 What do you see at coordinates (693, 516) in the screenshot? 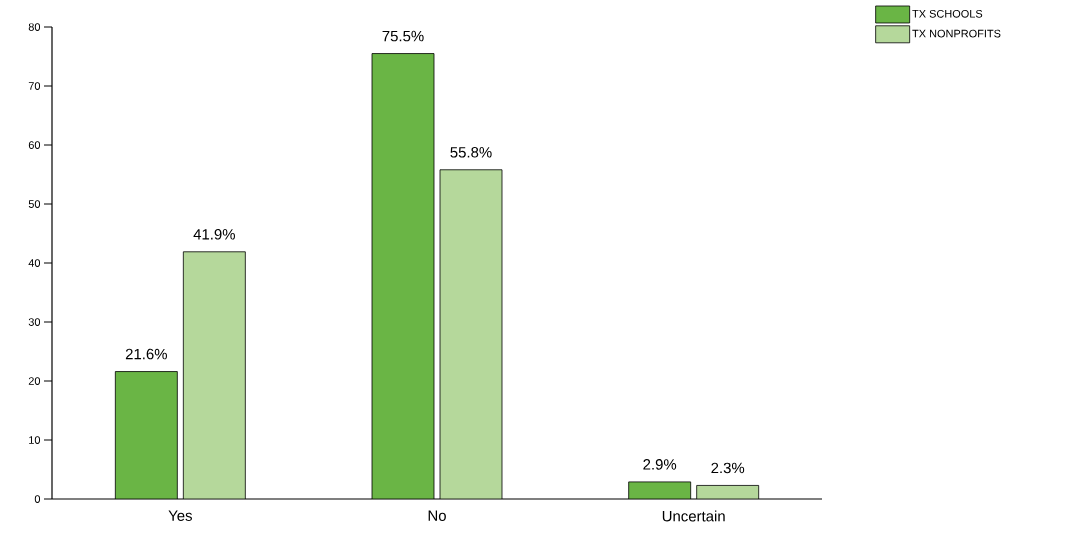
I see `x-tick-label: Uncertain` at bounding box center [693, 516].